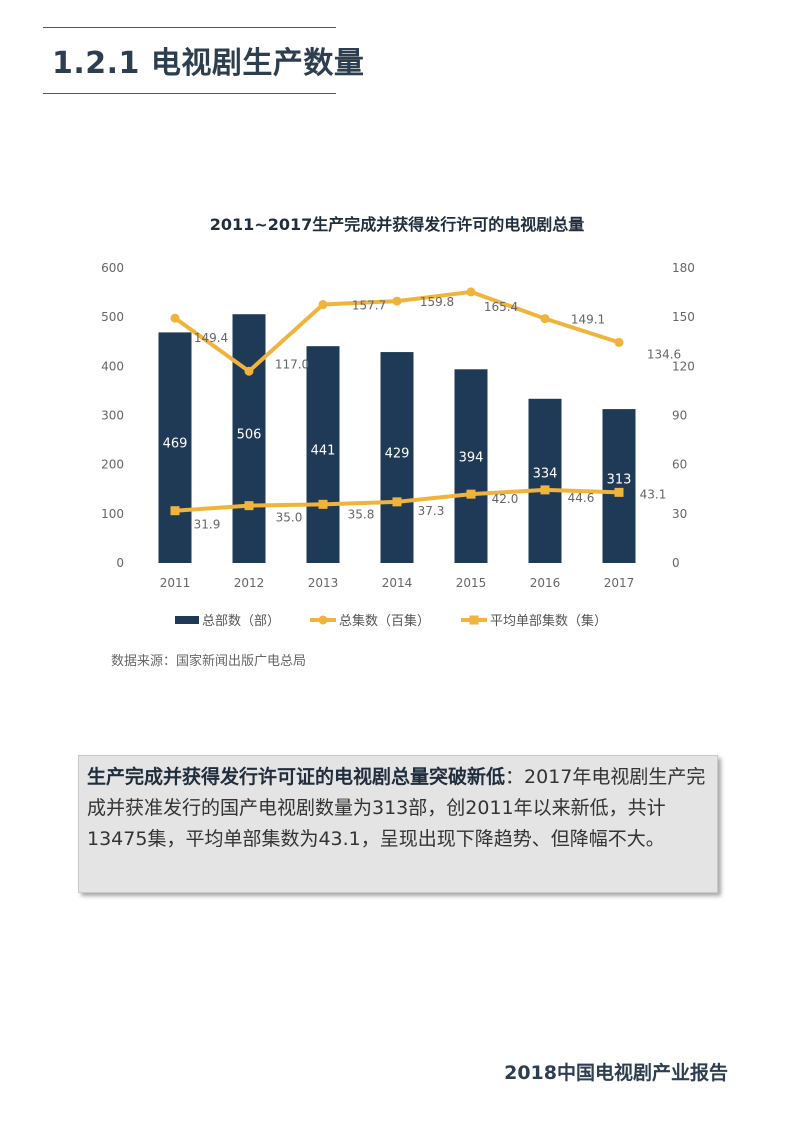 This screenshot has width=794, height=1123. I want to click on total-episodes-value-label: 134.6, so click(664, 354).